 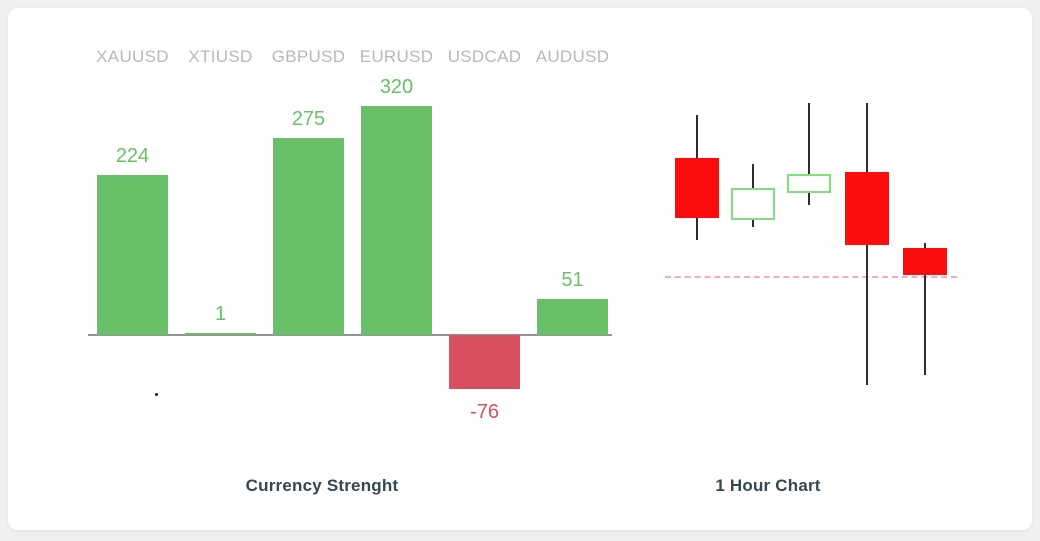 What do you see at coordinates (308, 236) in the screenshot?
I see `bar-gbpusd` at bounding box center [308, 236].